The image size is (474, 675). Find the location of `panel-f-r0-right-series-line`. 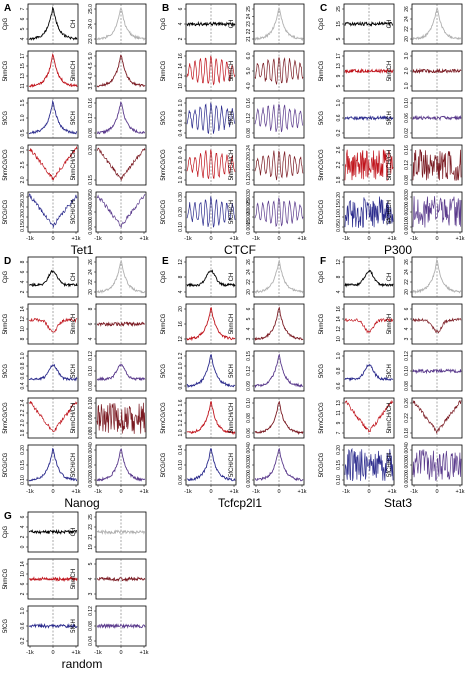

panel-f-r0-right-series-line is located at coordinates (437, 276).